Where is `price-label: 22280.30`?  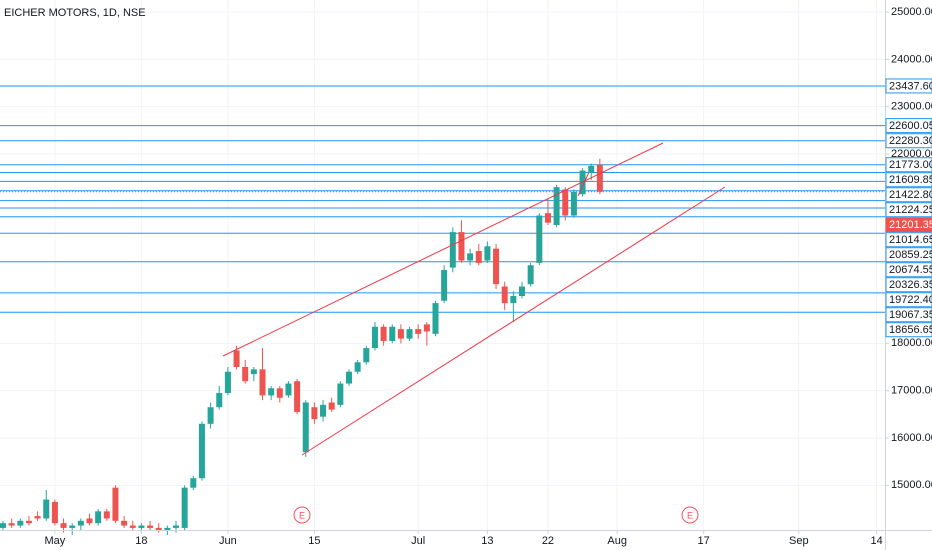 price-label: 22280.30 is located at coordinates (910, 141).